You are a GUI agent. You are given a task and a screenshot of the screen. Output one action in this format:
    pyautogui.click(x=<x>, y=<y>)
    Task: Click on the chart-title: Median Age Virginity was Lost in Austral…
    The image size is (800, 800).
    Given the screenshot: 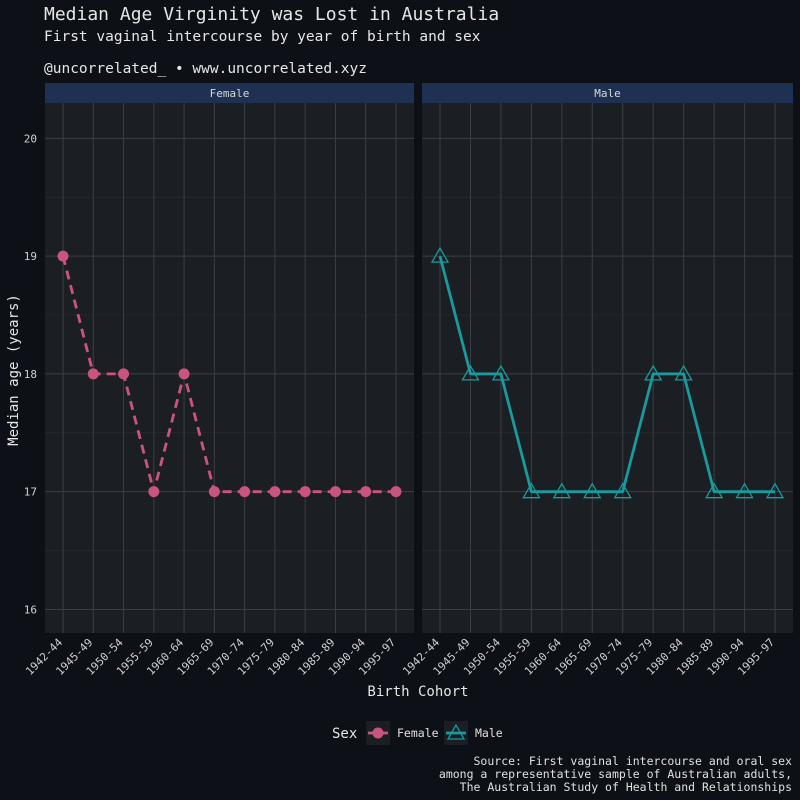 What is the action you would take?
    pyautogui.click(x=271, y=14)
    